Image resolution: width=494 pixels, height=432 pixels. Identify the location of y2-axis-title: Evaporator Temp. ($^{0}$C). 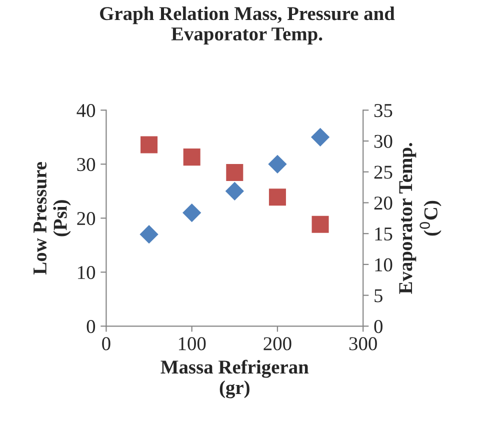
(420, 218).